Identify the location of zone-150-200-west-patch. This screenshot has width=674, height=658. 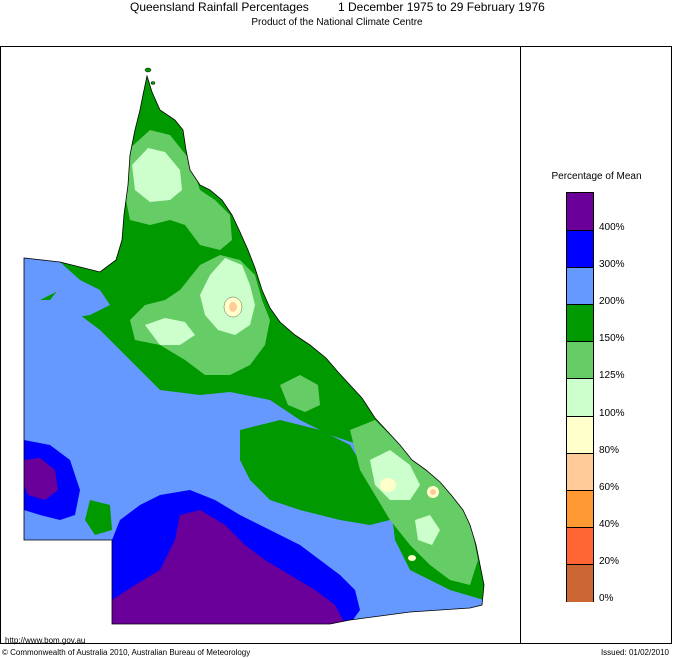
(98, 517).